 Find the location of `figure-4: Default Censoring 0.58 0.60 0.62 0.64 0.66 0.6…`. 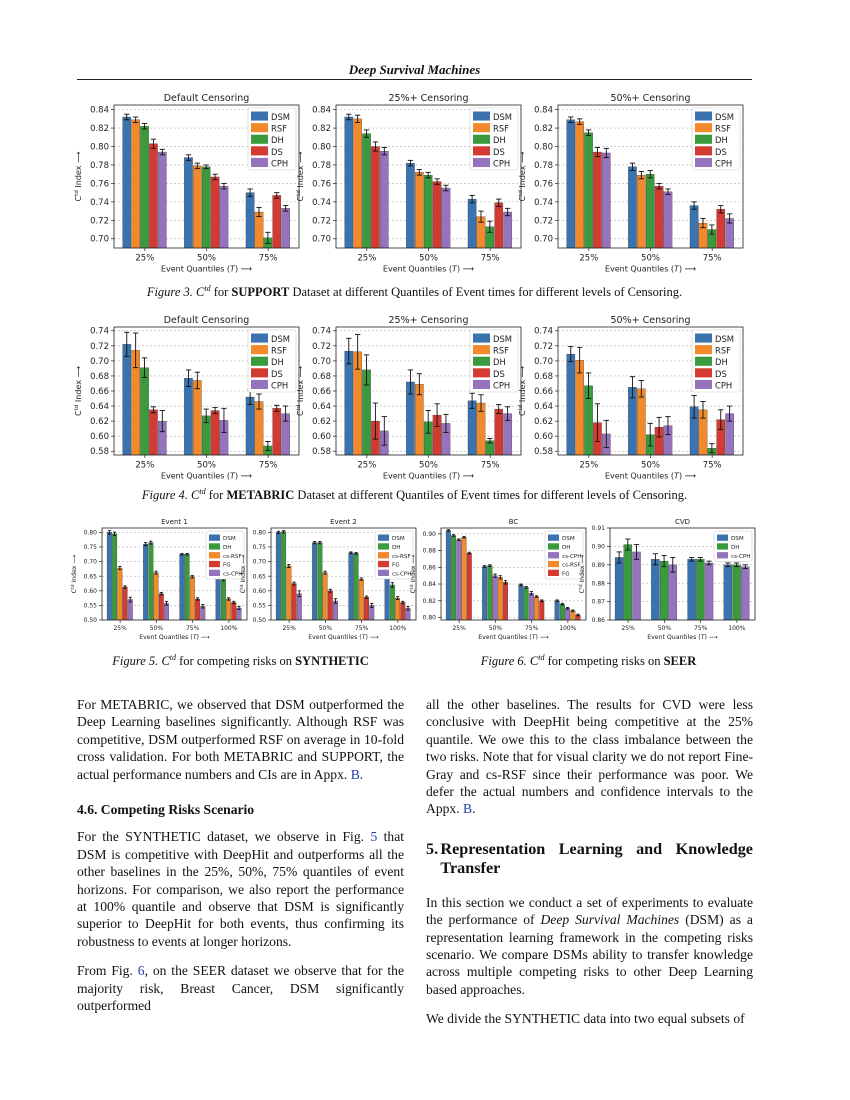

figure-4: Default Censoring 0.58 0.60 0.62 0.64 0.66 0.6… is located at coordinates (409, 398).